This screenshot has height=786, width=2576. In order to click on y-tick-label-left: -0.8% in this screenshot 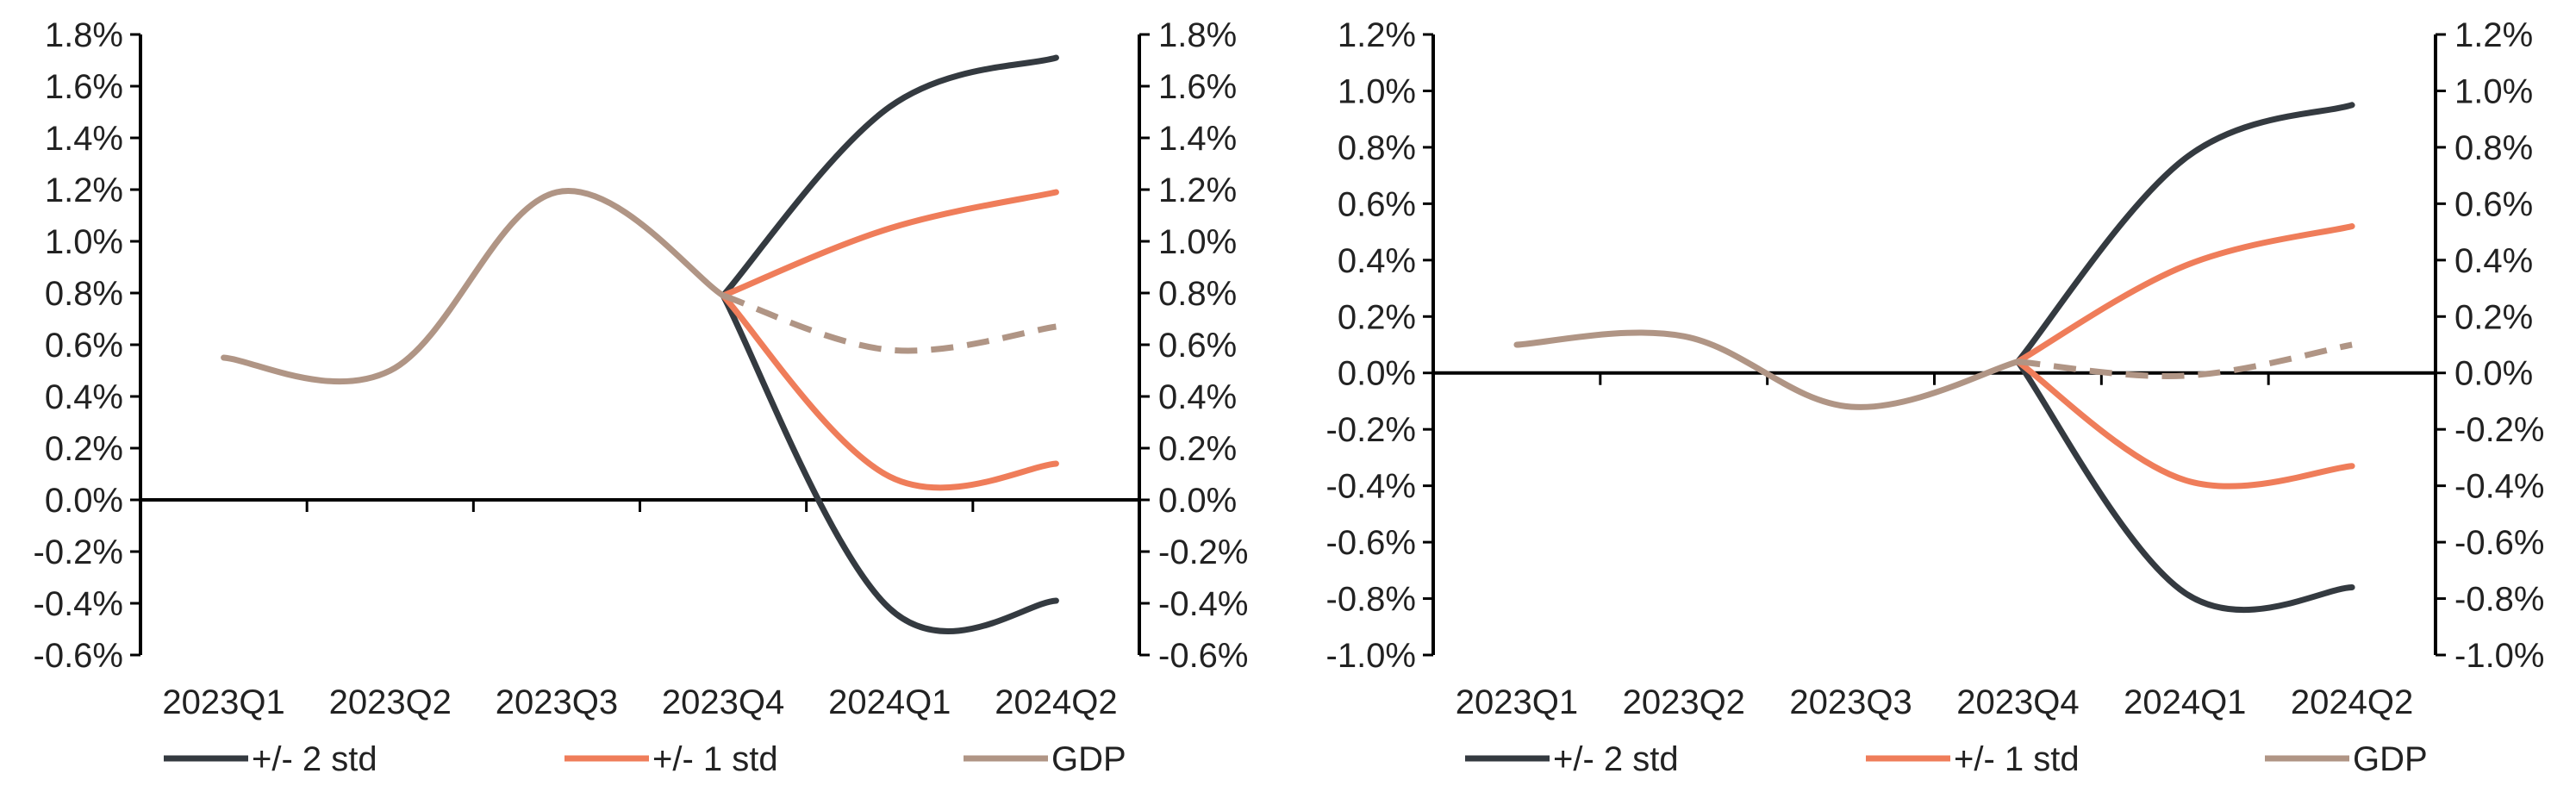, I will do `click(1371, 600)`.